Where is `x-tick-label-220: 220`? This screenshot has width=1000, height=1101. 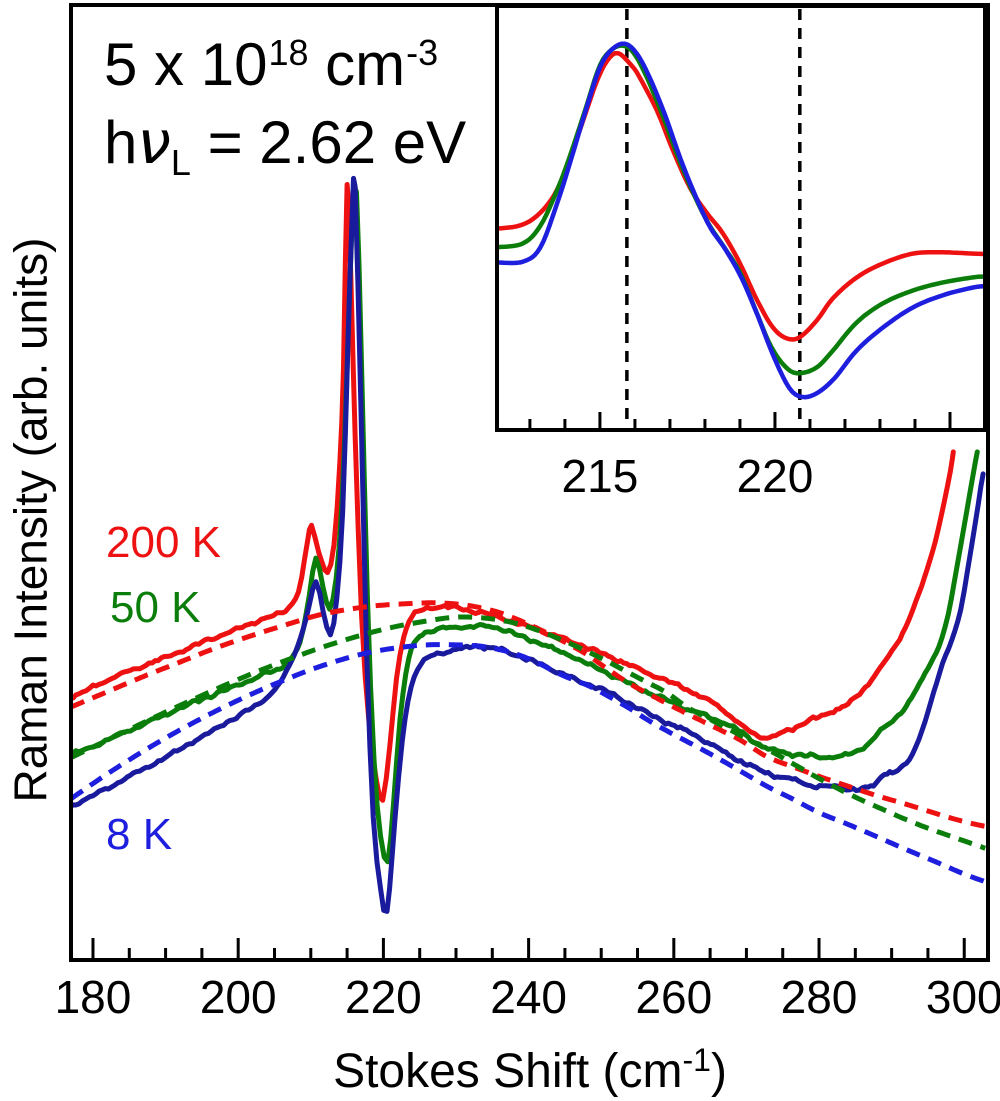
x-tick-label-220: 220 is located at coordinates (383, 997).